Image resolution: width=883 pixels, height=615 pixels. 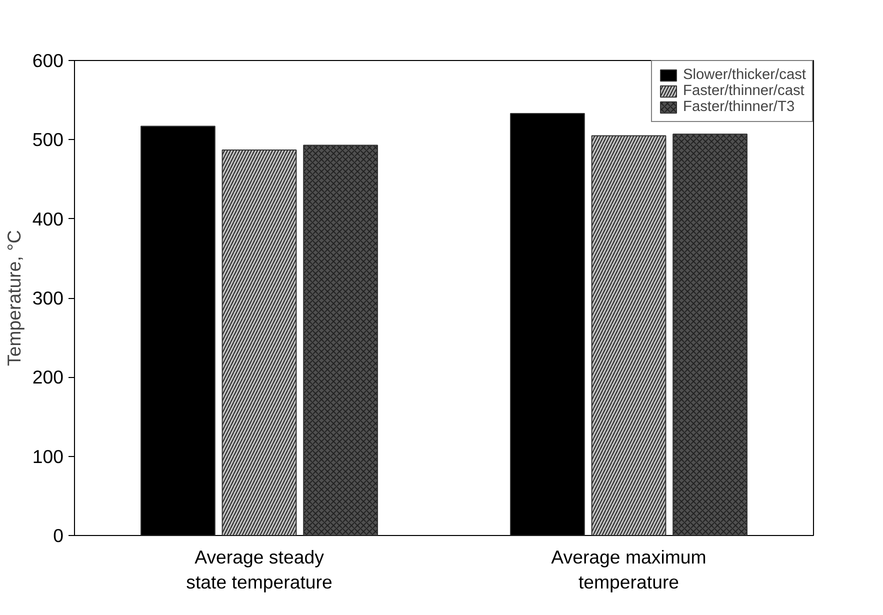 I want to click on y-tick-label: 500, so click(x=48, y=139).